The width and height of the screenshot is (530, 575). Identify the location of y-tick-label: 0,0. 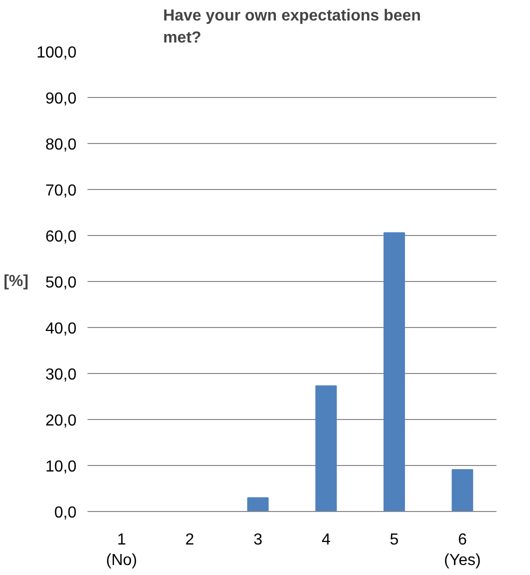
(65, 513).